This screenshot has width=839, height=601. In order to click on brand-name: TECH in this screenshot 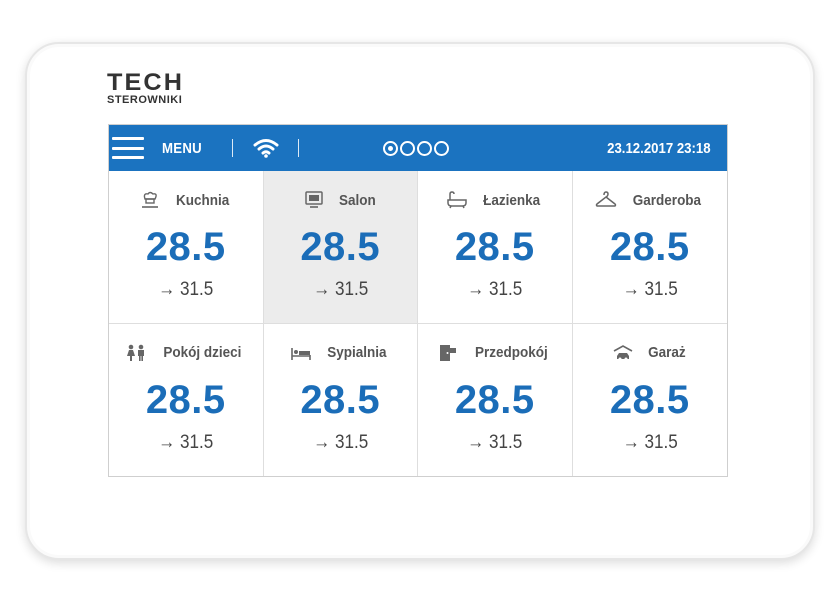, I will do `click(146, 82)`.